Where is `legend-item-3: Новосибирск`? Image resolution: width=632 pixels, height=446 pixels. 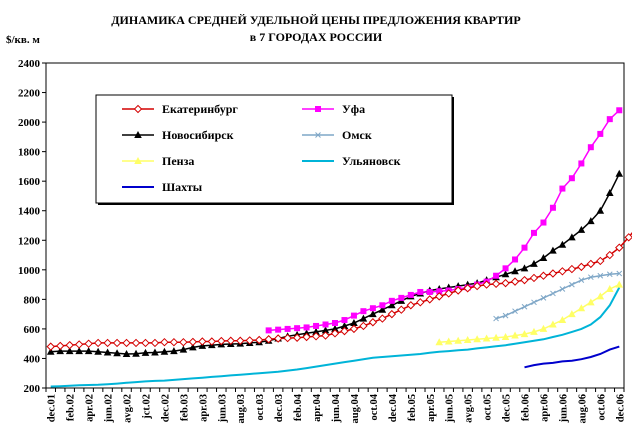
legend-item-3: Новосибирск is located at coordinates (178, 135).